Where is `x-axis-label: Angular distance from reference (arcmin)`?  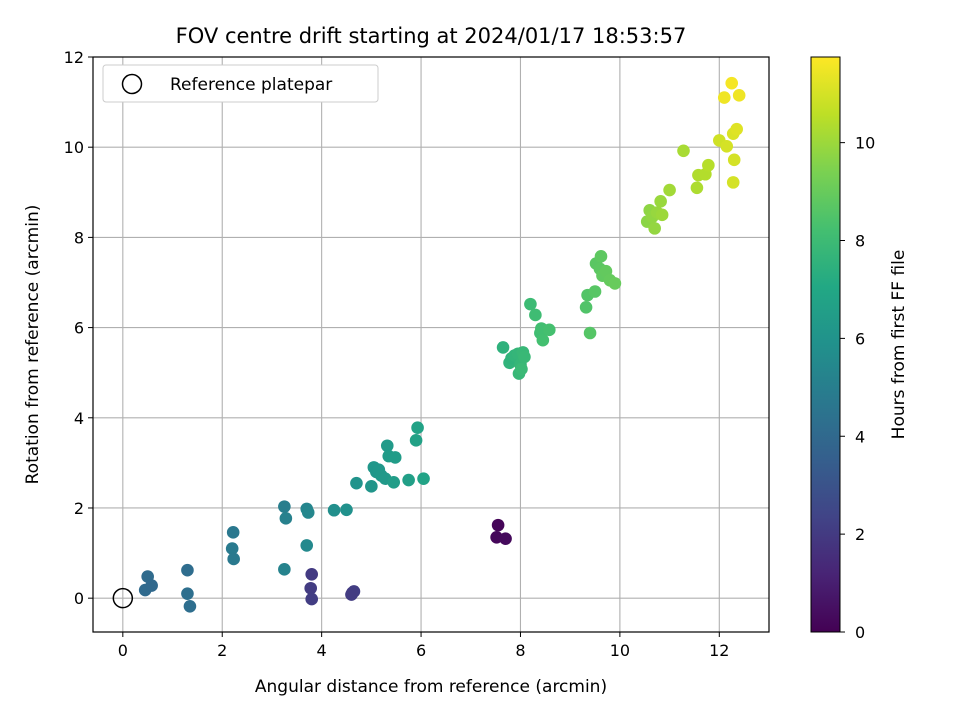
x-axis-label: Angular distance from reference (arcmin) is located at coordinates (431, 687).